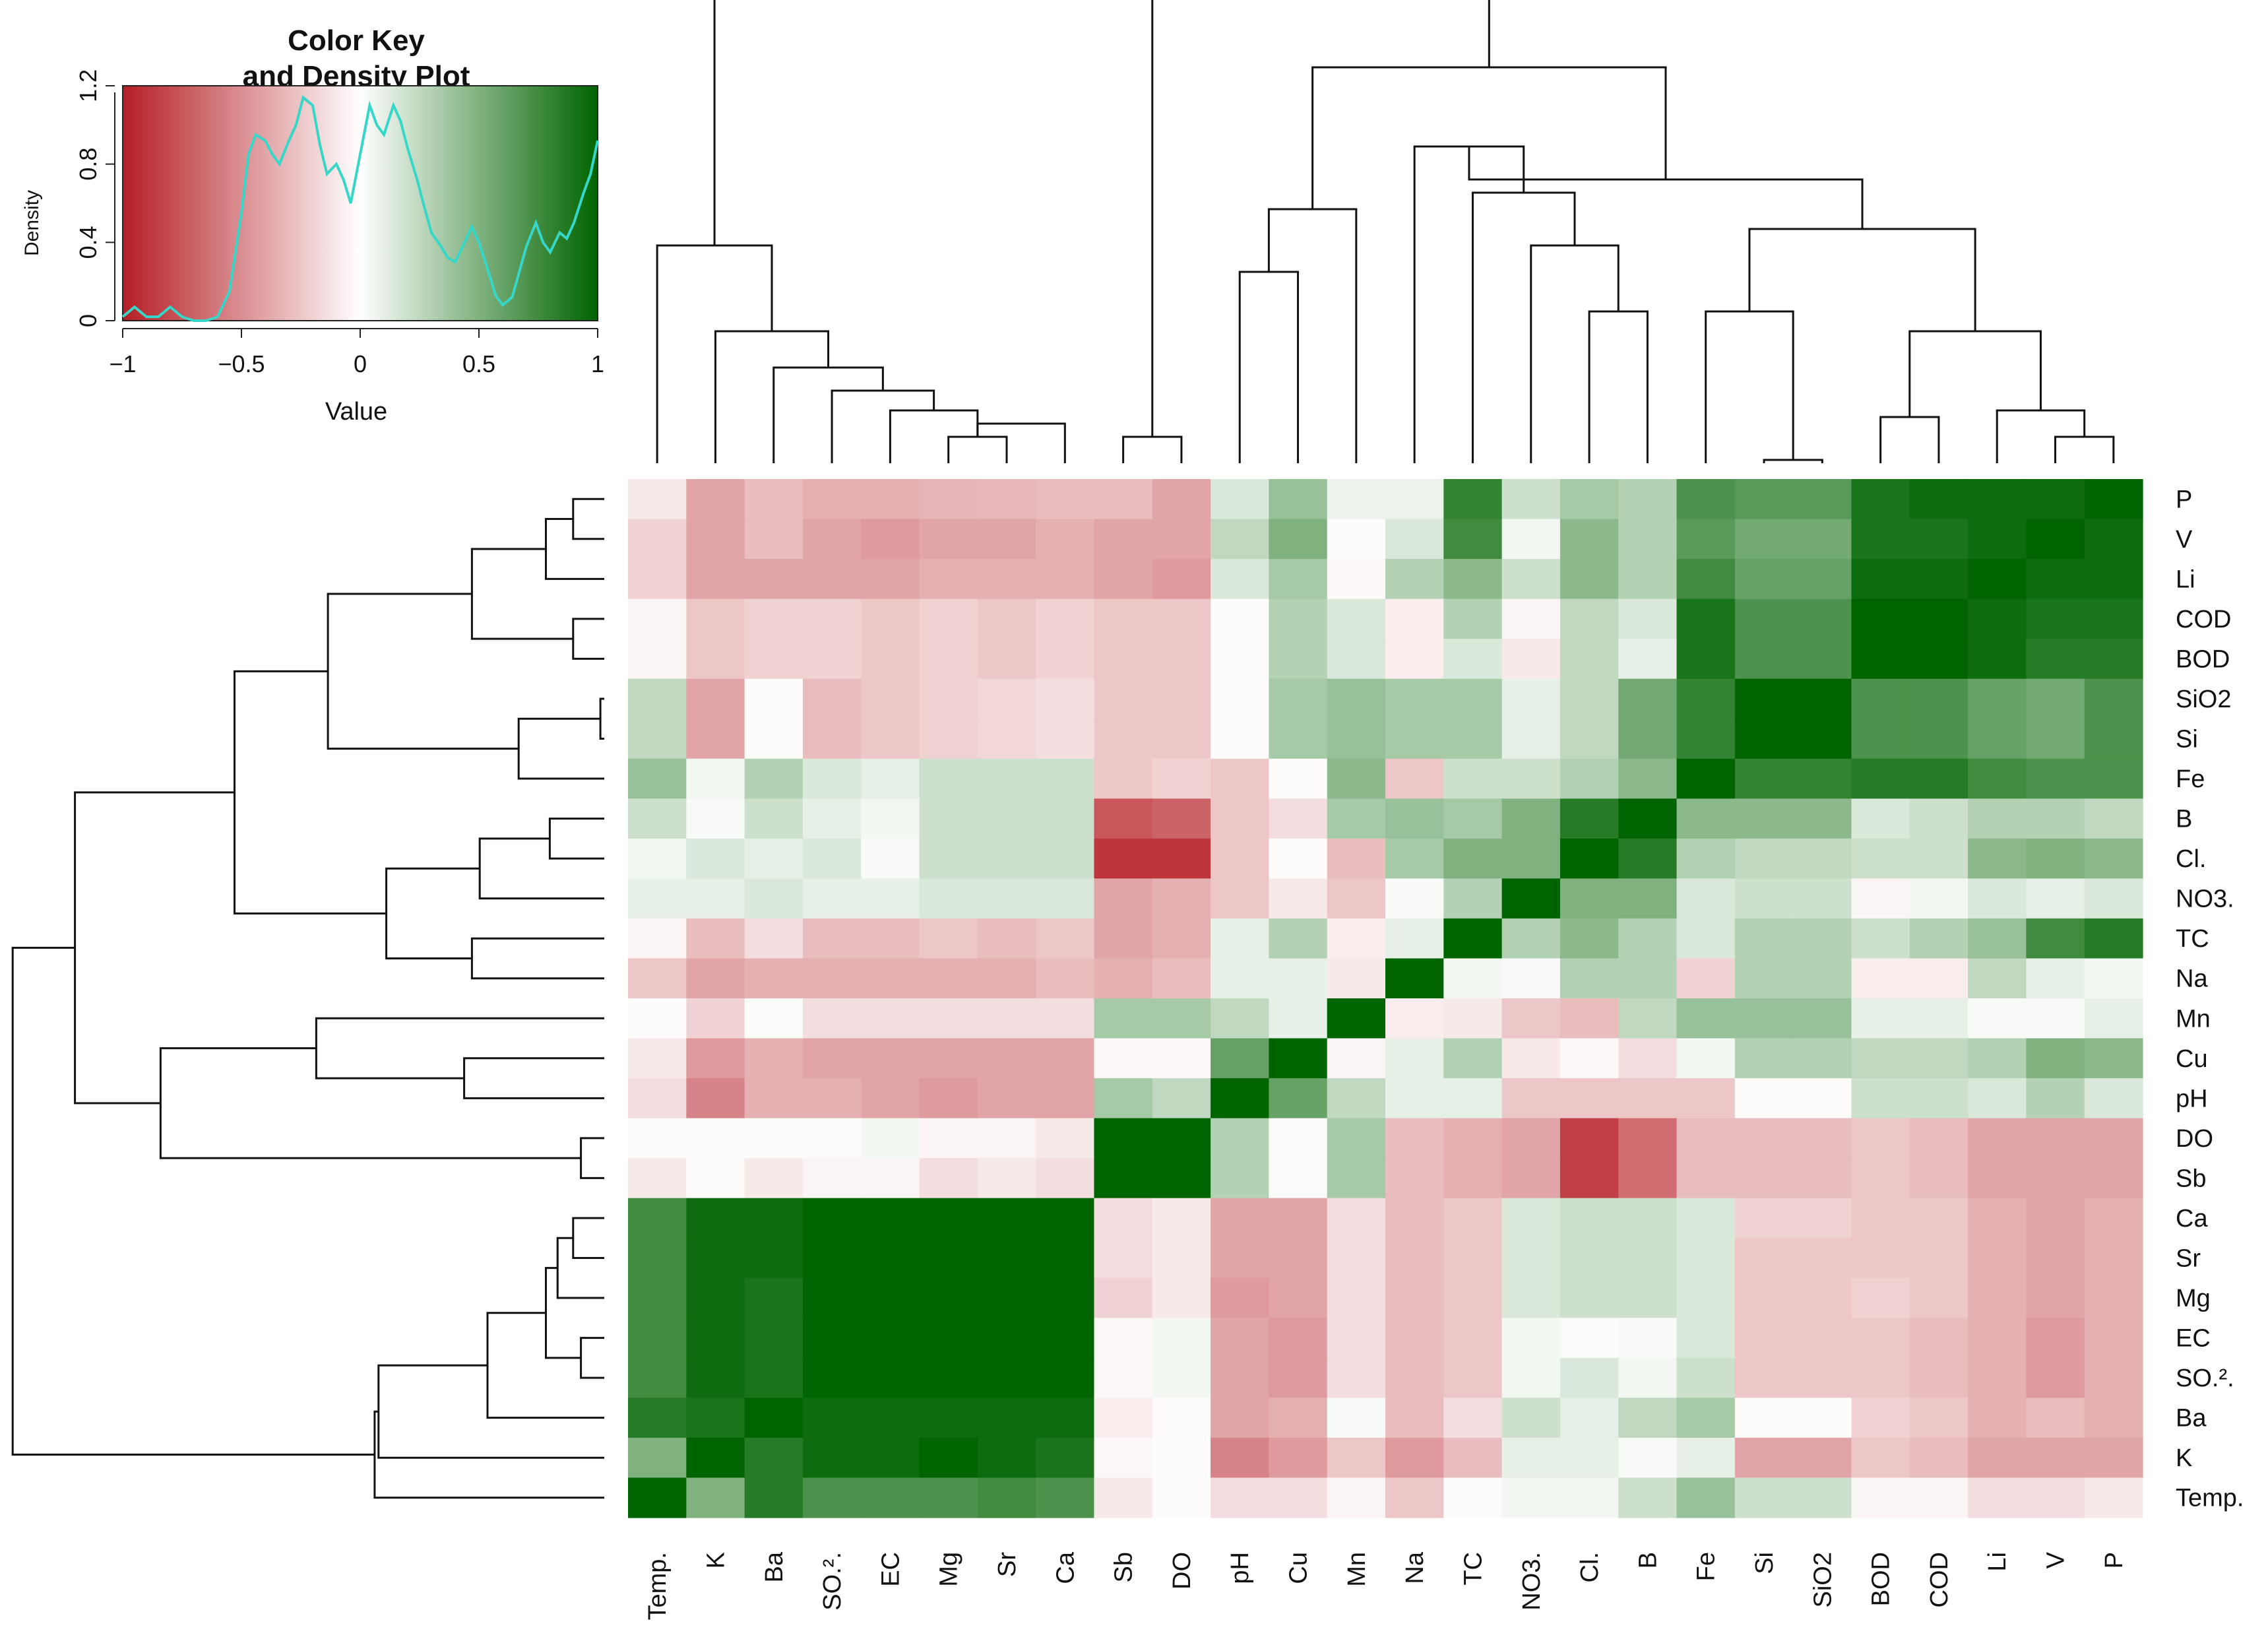 This screenshot has width=2268, height=1643. Describe the element at coordinates (574, 549) in the screenshot. I see `dendrogram-link` at that location.